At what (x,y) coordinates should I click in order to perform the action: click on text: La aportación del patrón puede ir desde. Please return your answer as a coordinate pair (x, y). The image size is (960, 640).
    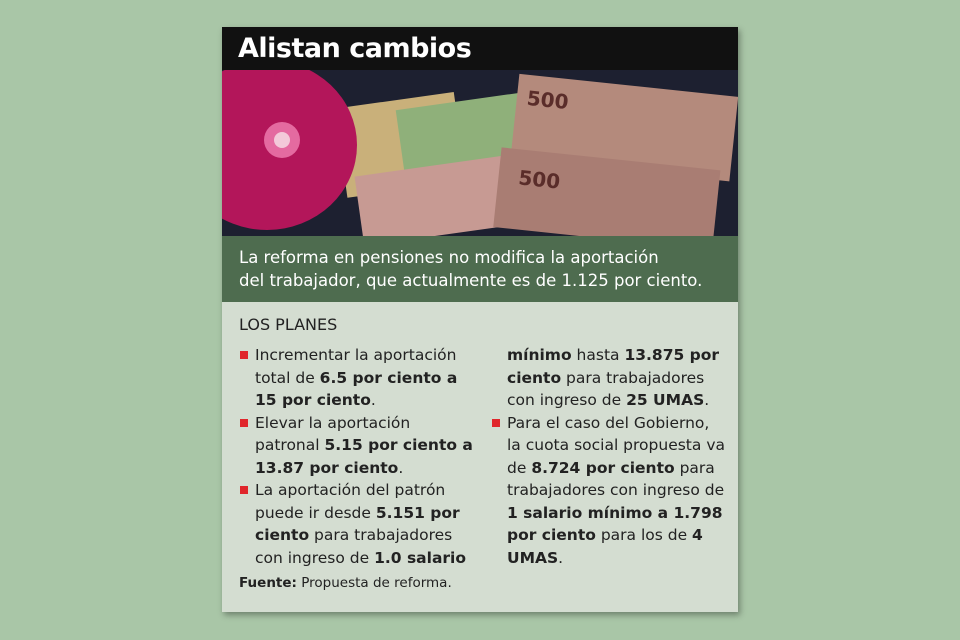
    Looking at the image, I should click on (350, 501).